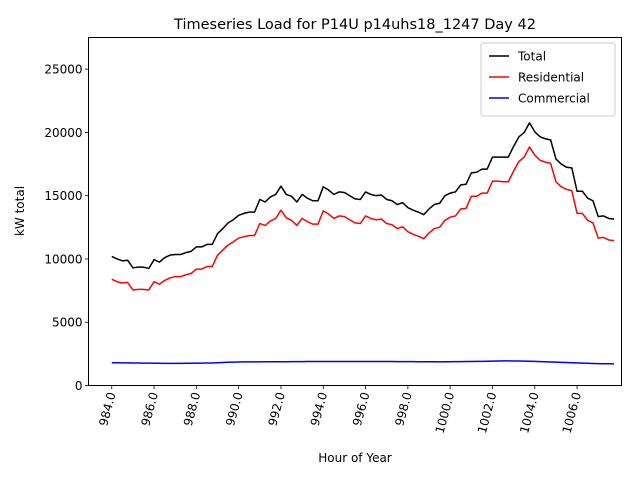 This screenshot has width=640, height=480. I want to click on x-tick-label: 1006.0, so click(572, 413).